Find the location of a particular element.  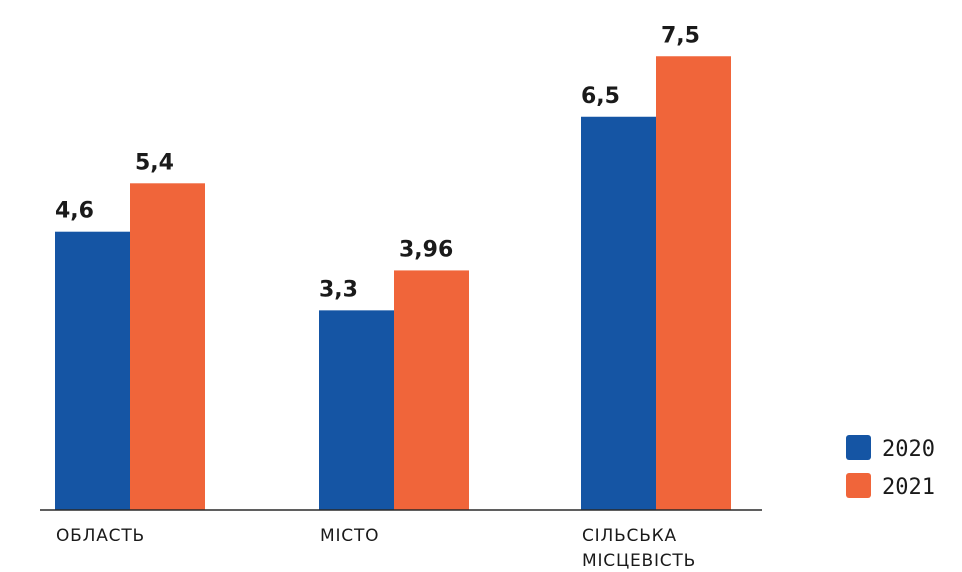

data-label-2021-0: 5,4 is located at coordinates (154, 162).